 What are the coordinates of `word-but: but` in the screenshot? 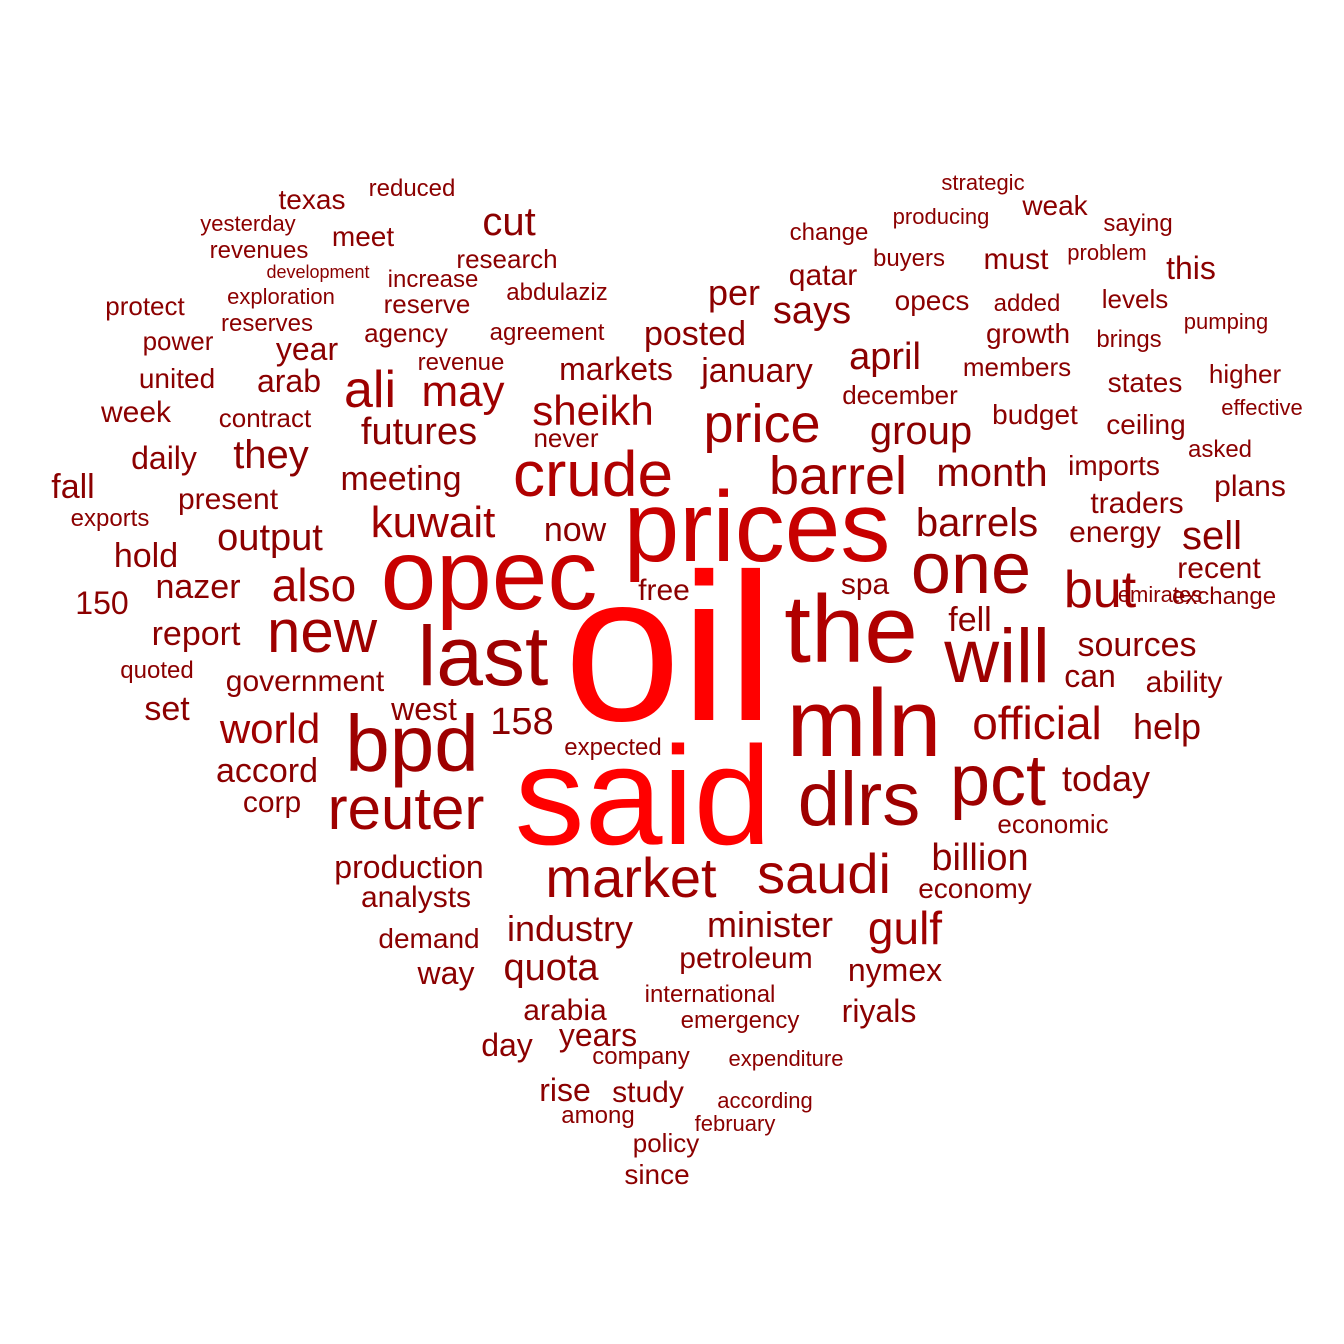 It's located at (1100, 590).